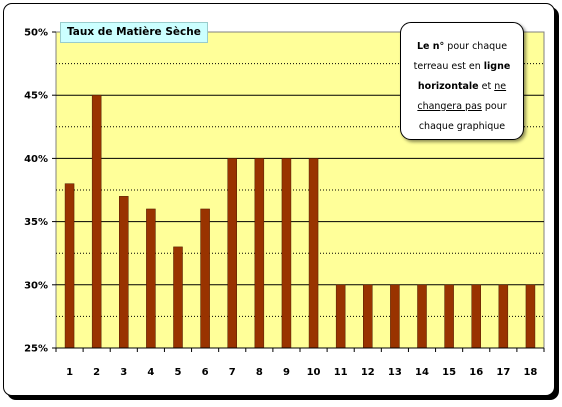 The image size is (562, 407). What do you see at coordinates (259, 372) in the screenshot?
I see `x-tick-label: 8` at bounding box center [259, 372].